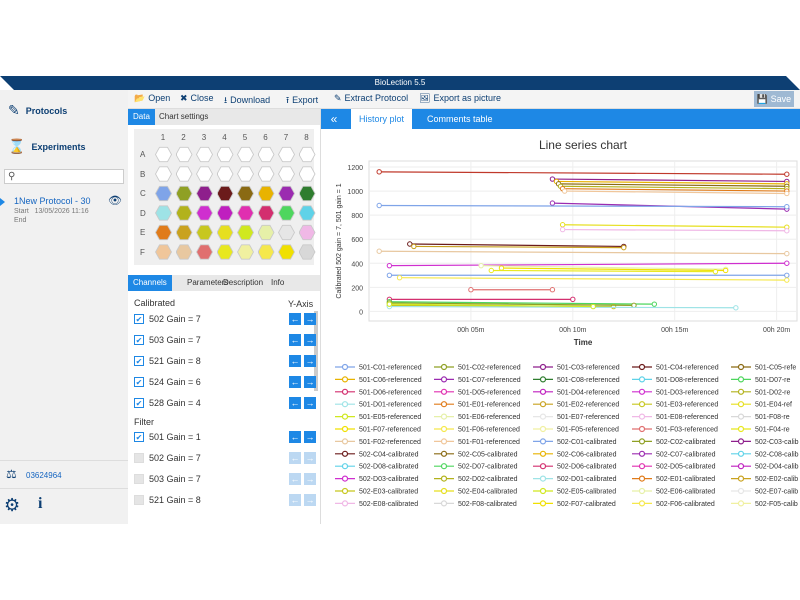 This screenshot has width=800, height=600. I want to click on well-C4, so click(225, 193).